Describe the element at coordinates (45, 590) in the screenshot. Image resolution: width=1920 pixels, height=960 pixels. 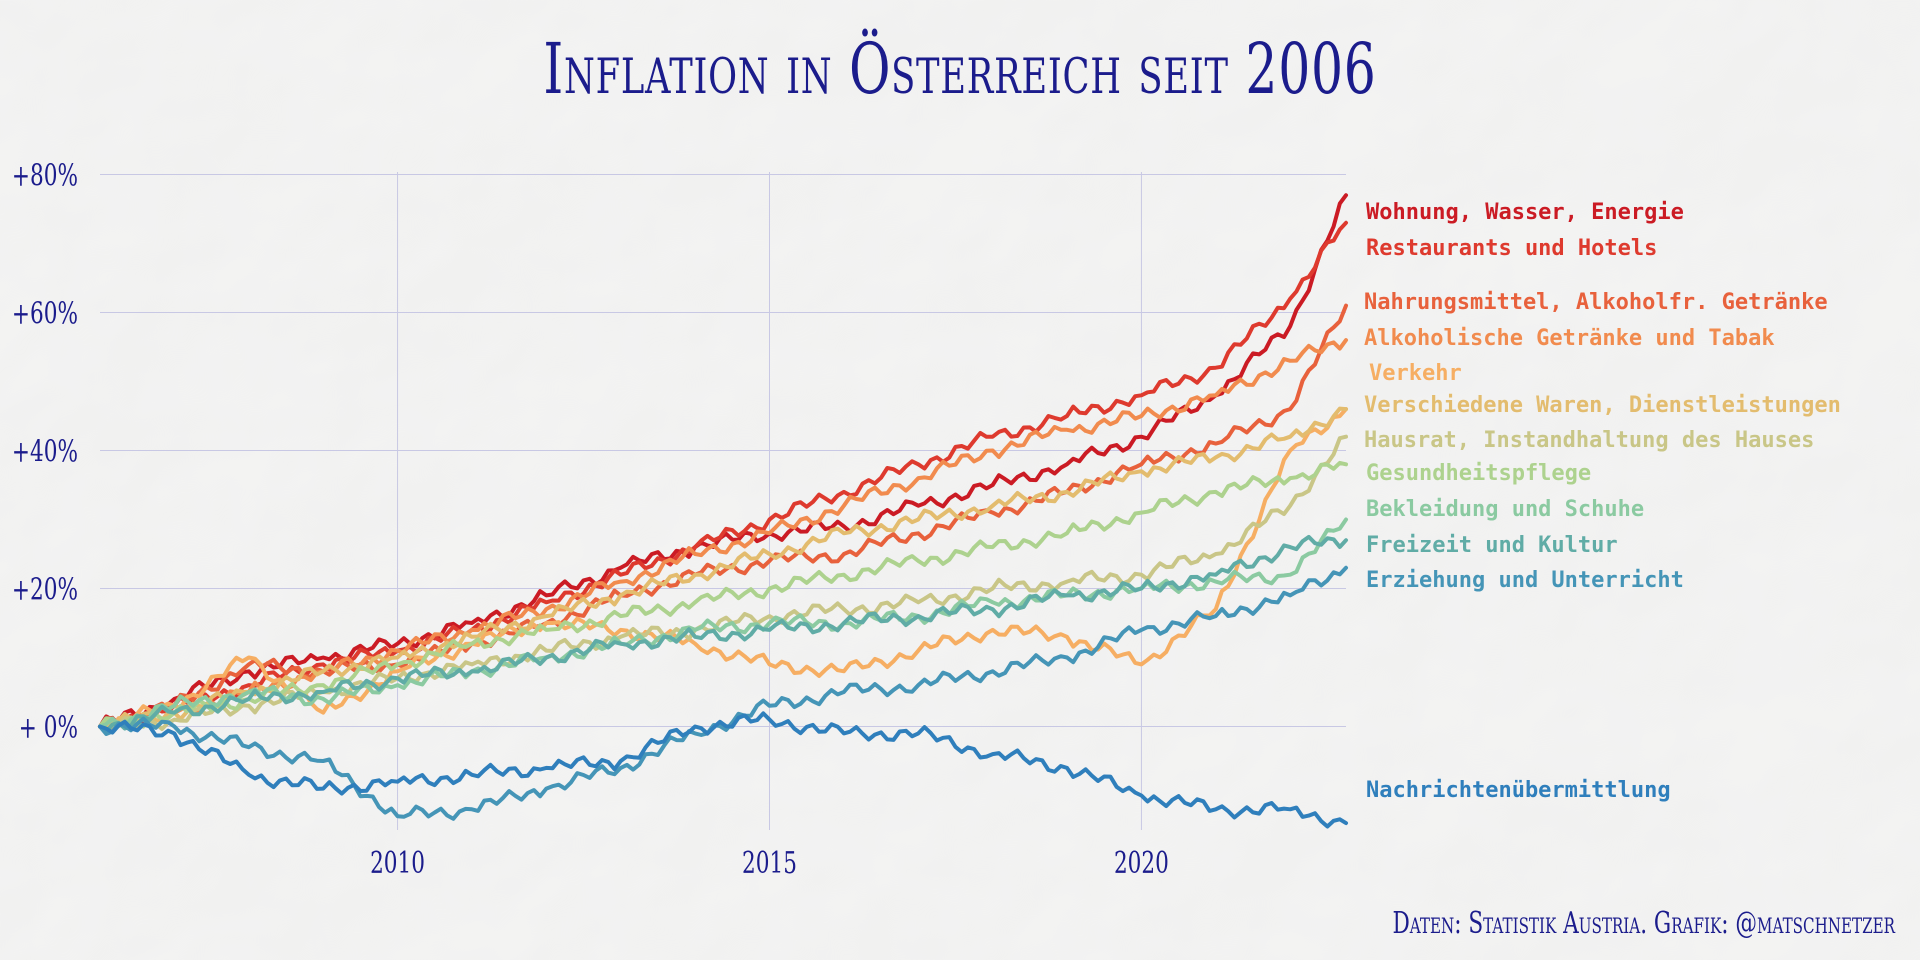
I see `y-tick-label: +20%` at that location.